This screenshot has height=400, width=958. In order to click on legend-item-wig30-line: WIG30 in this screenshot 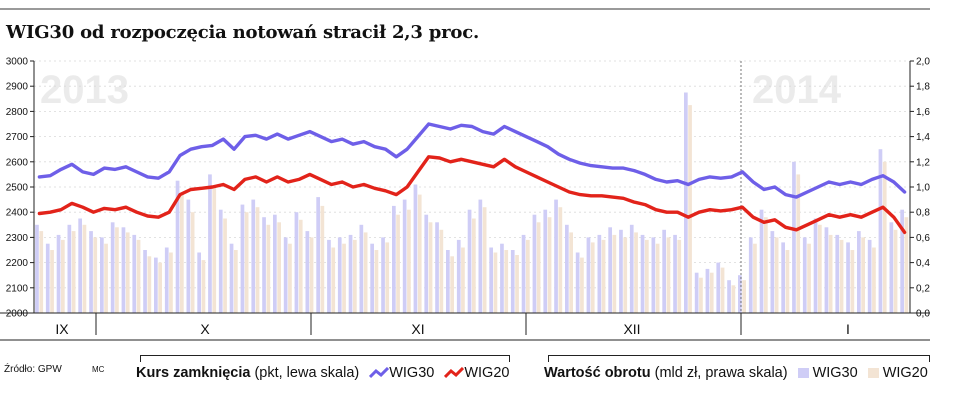, I will do `click(401, 373)`.